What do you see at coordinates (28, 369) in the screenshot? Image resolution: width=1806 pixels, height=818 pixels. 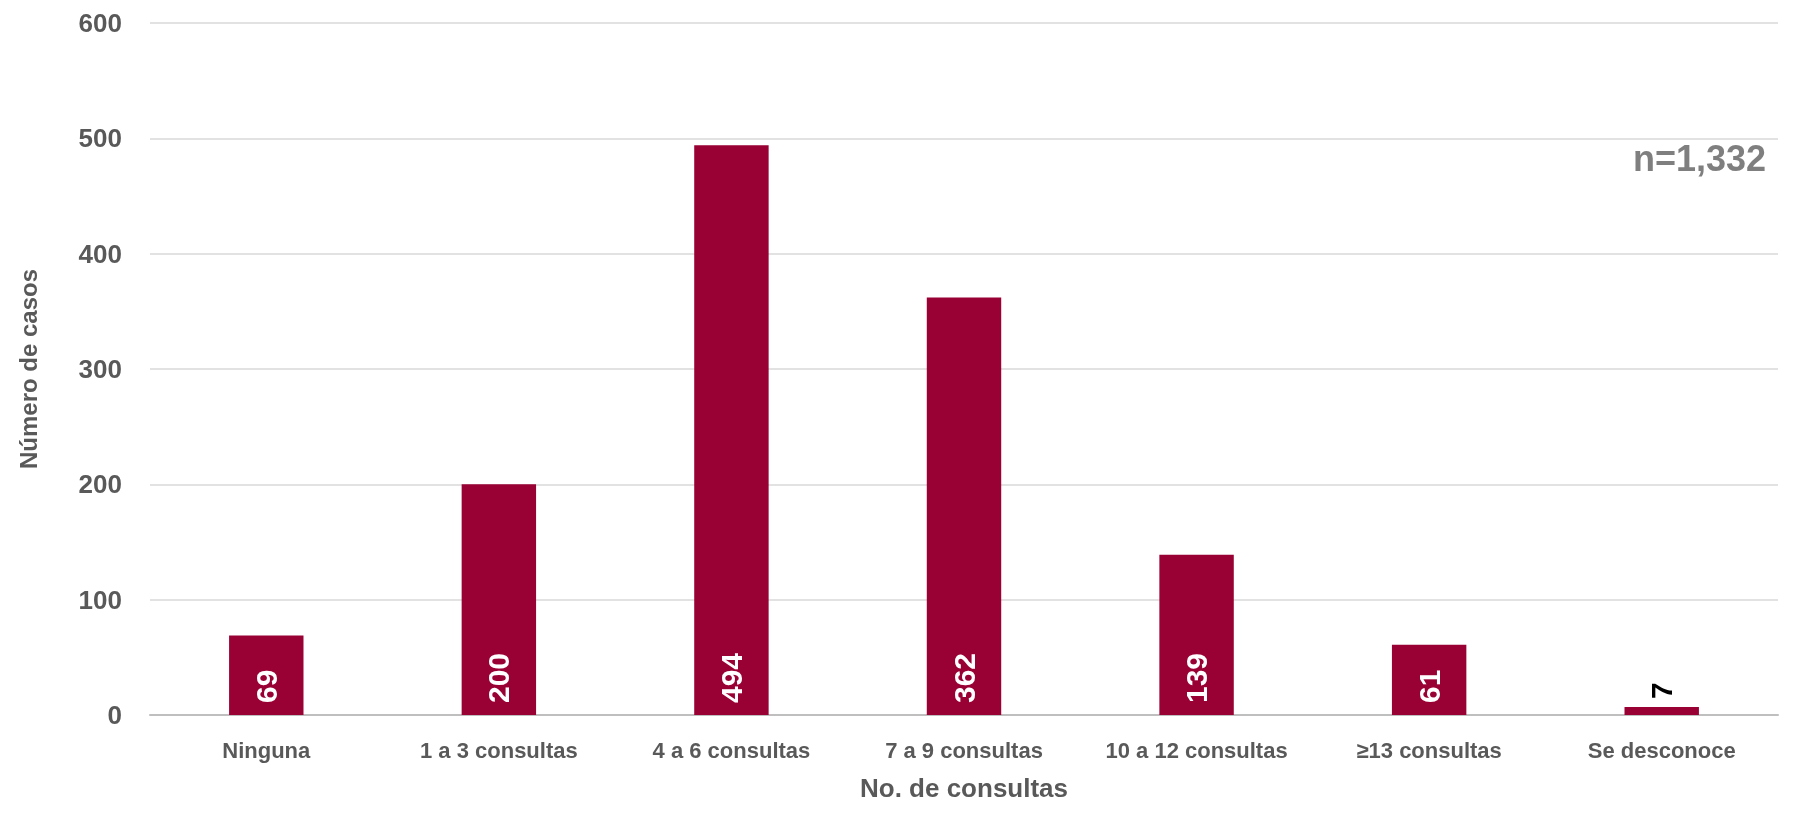 I see `y-axis-title: Número de casos` at bounding box center [28, 369].